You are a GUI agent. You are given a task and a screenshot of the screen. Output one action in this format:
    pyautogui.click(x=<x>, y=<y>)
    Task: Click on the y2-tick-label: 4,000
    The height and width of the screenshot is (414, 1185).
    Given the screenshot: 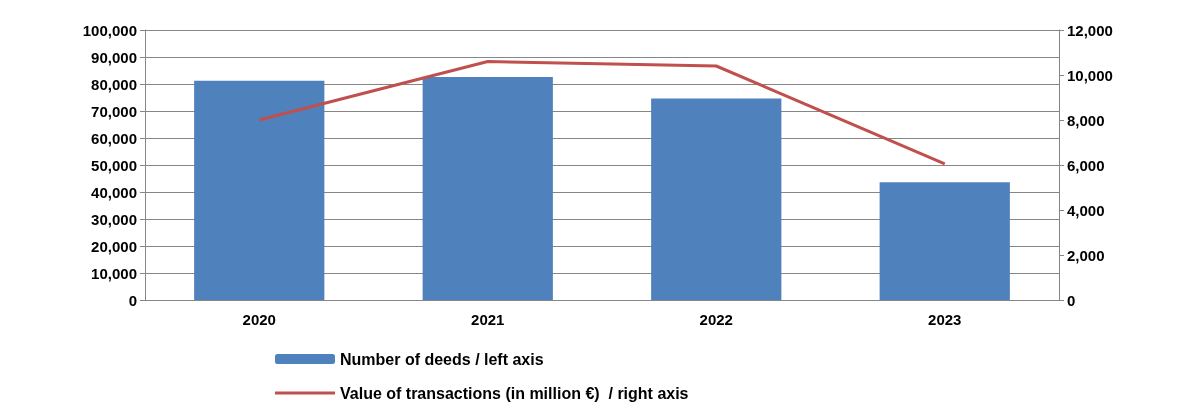 What is the action you would take?
    pyautogui.click(x=1086, y=210)
    